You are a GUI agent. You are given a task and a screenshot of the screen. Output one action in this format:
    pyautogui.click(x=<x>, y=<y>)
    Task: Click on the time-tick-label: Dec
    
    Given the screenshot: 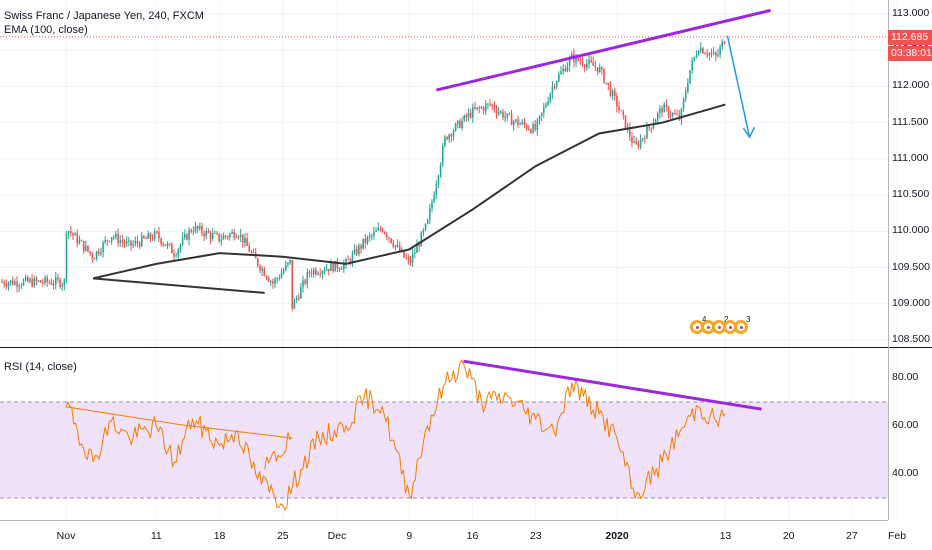 What is the action you would take?
    pyautogui.click(x=337, y=536)
    